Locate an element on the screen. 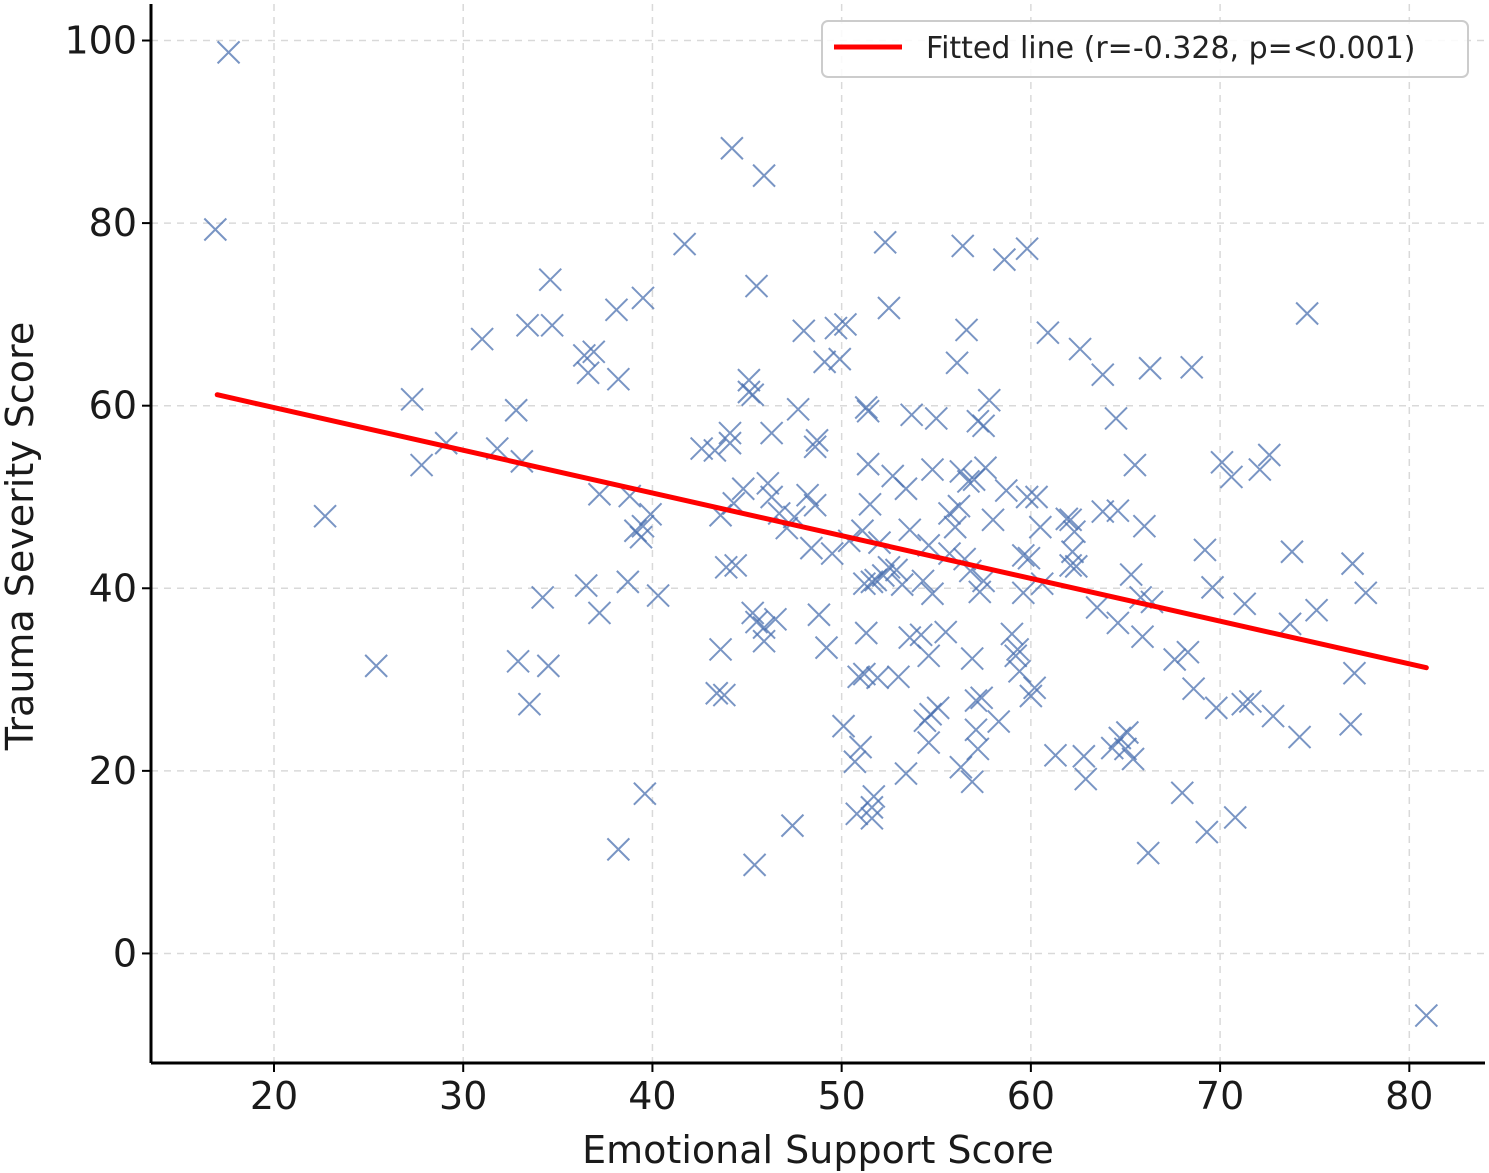  y-tick-label: 60 is located at coordinates (113, 406).